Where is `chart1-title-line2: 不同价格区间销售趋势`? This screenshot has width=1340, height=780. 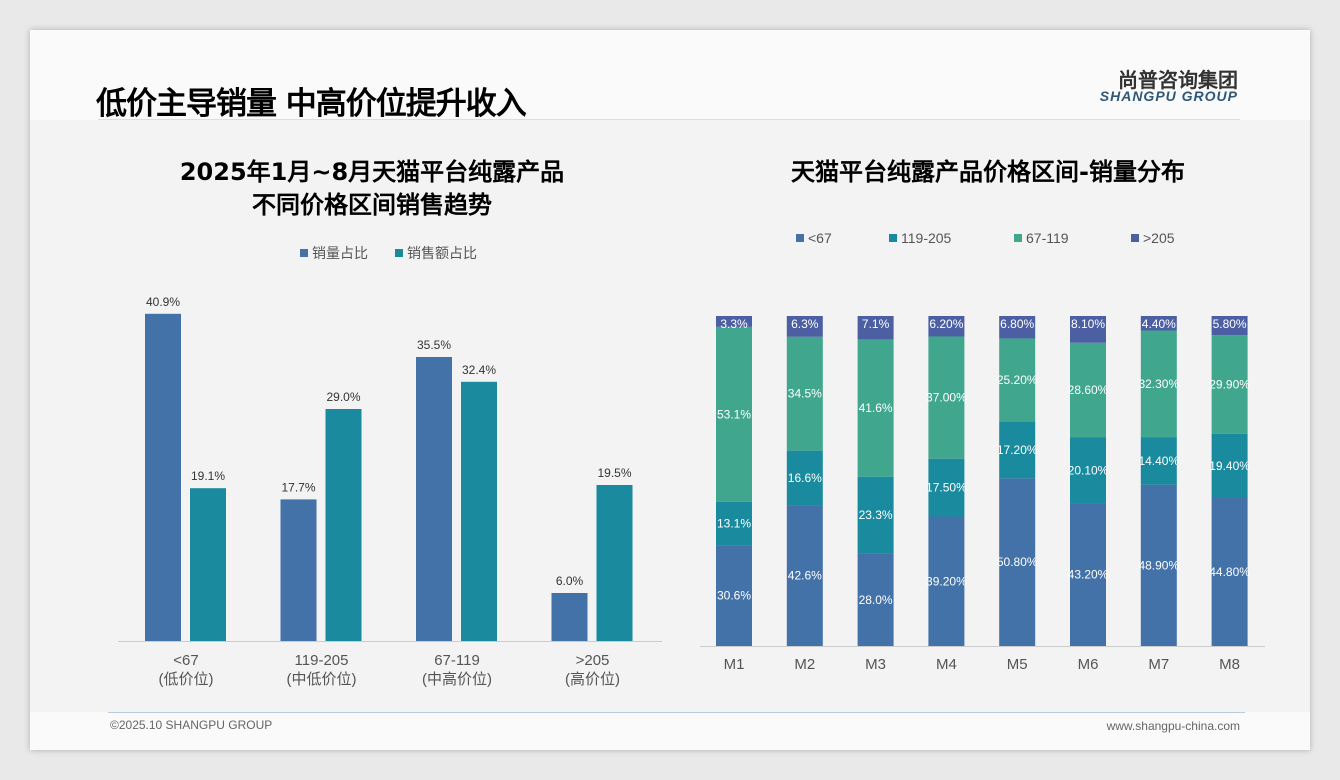
chart1-title-line2: 不同价格区间销售趋势 is located at coordinates (372, 205).